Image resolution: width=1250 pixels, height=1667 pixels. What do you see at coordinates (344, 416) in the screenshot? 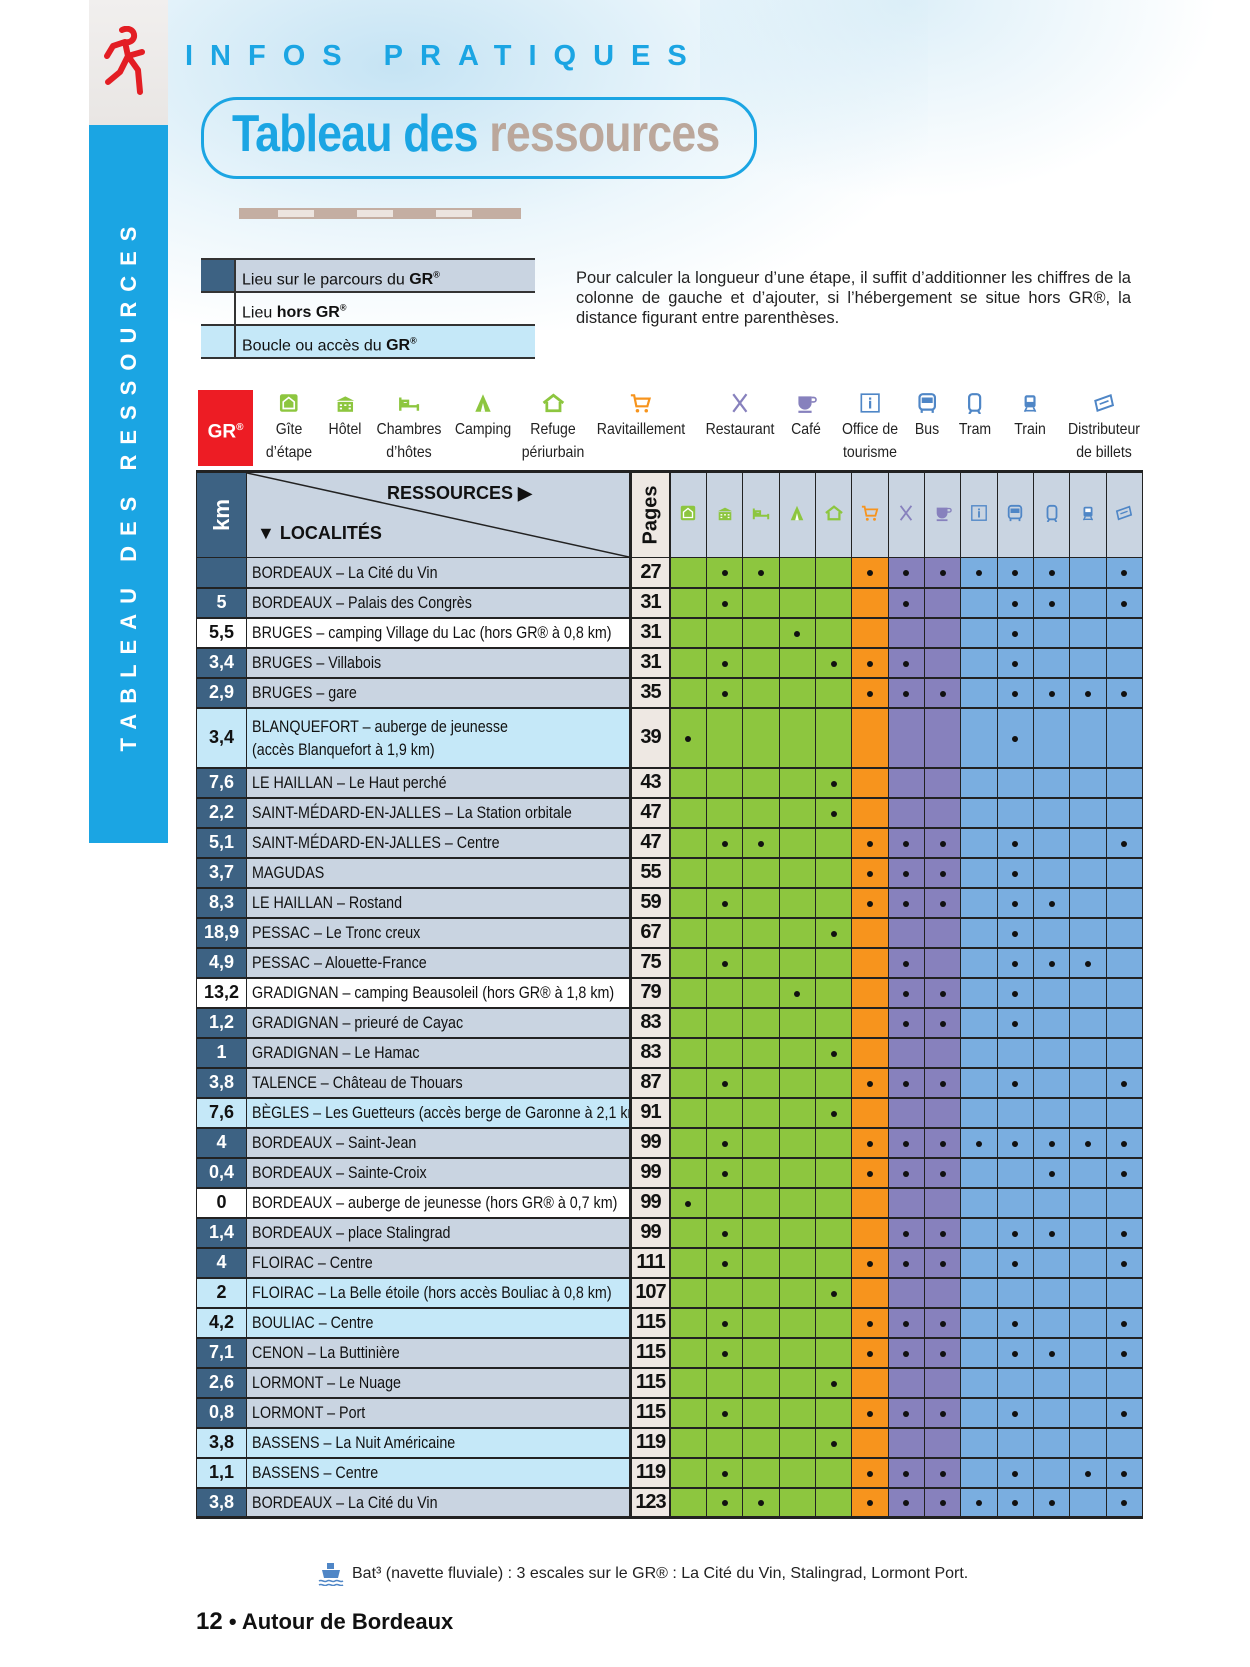
I see `resource-legend-item: Hôtel` at bounding box center [344, 416].